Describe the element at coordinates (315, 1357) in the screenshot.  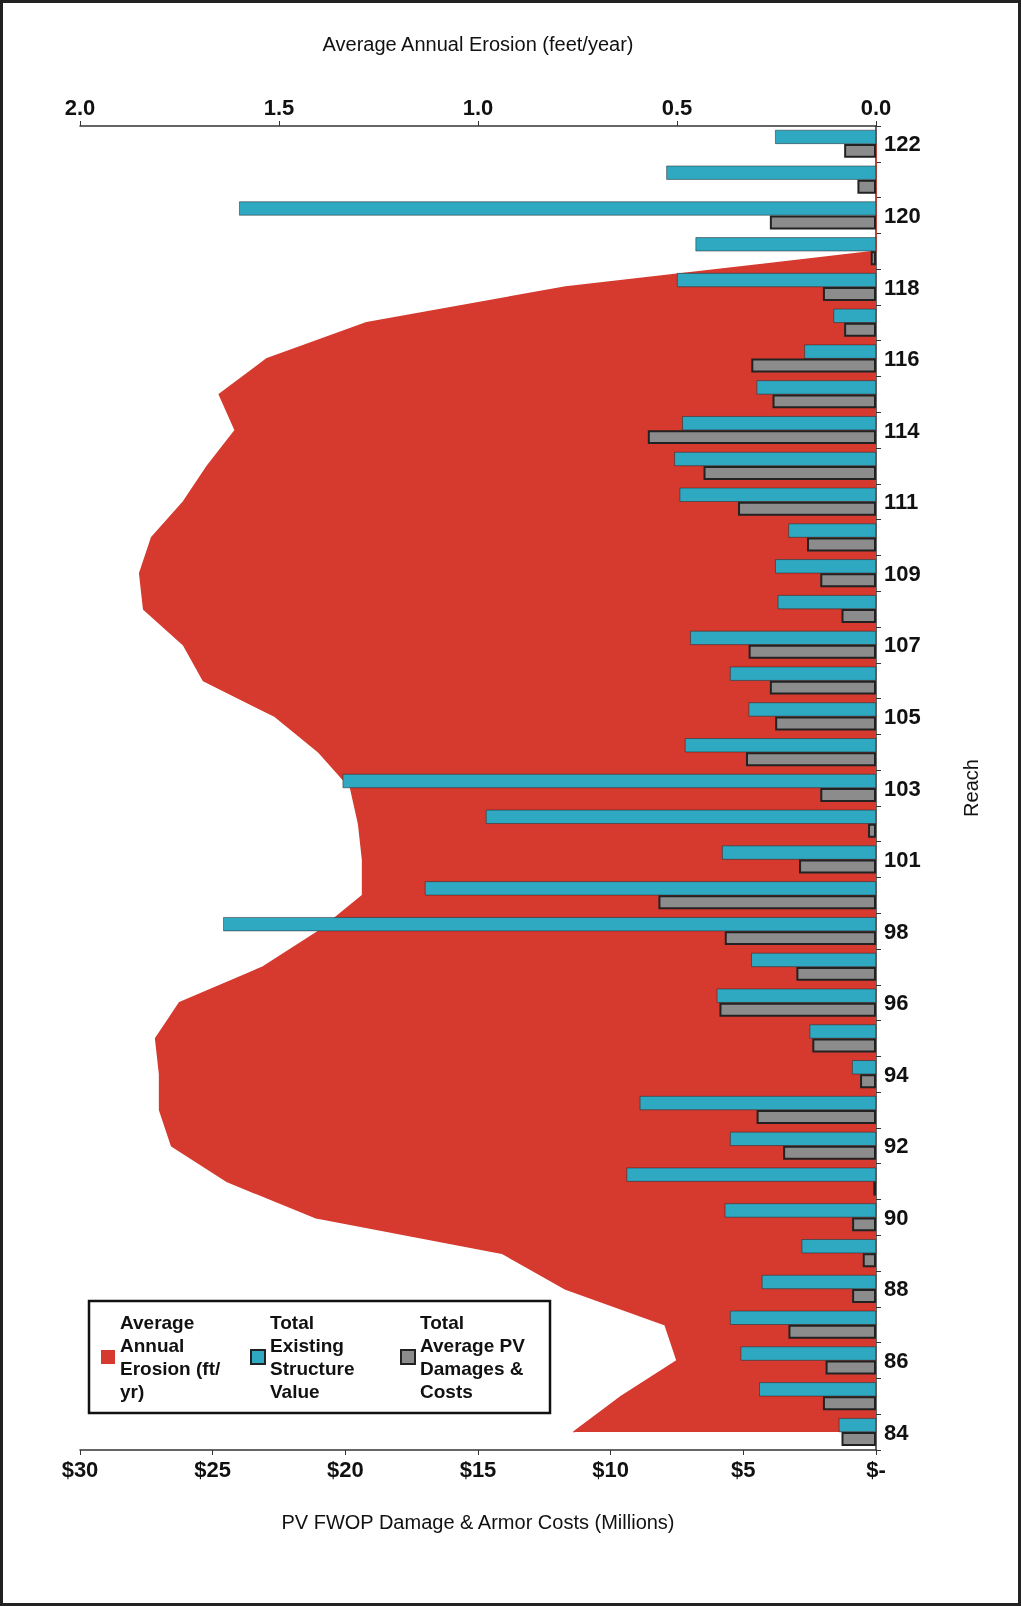
I see `legend-label: Total Existing Structure Value` at that location.